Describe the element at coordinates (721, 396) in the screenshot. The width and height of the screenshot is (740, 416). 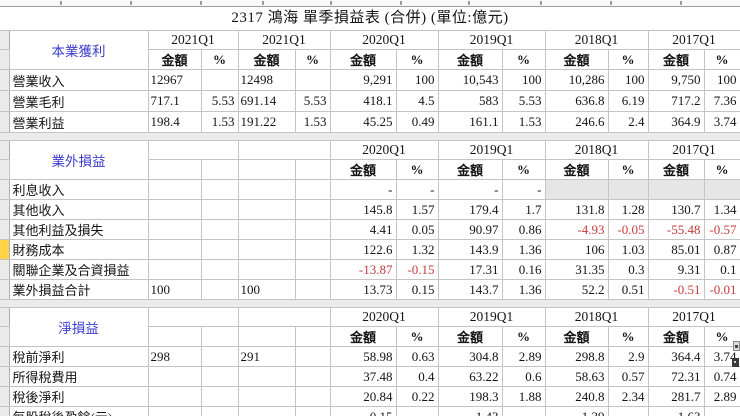
I see `value-cell: 2.89` at that location.